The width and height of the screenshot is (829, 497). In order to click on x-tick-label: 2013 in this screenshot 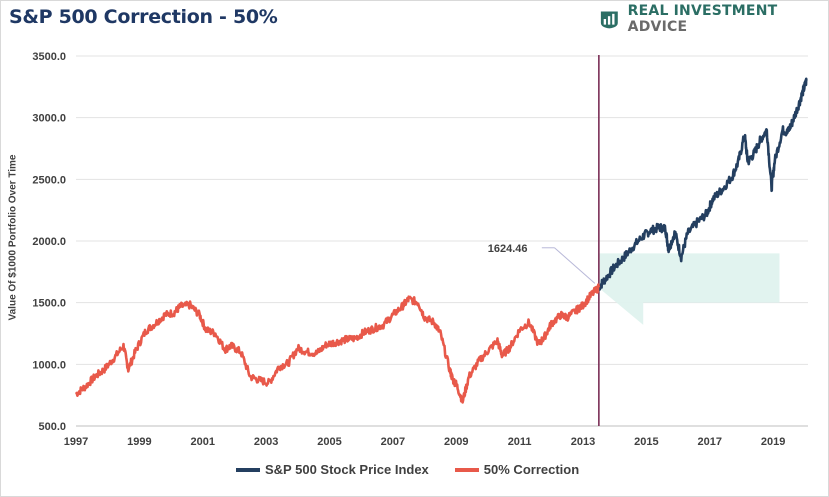, I will do `click(583, 442)`.